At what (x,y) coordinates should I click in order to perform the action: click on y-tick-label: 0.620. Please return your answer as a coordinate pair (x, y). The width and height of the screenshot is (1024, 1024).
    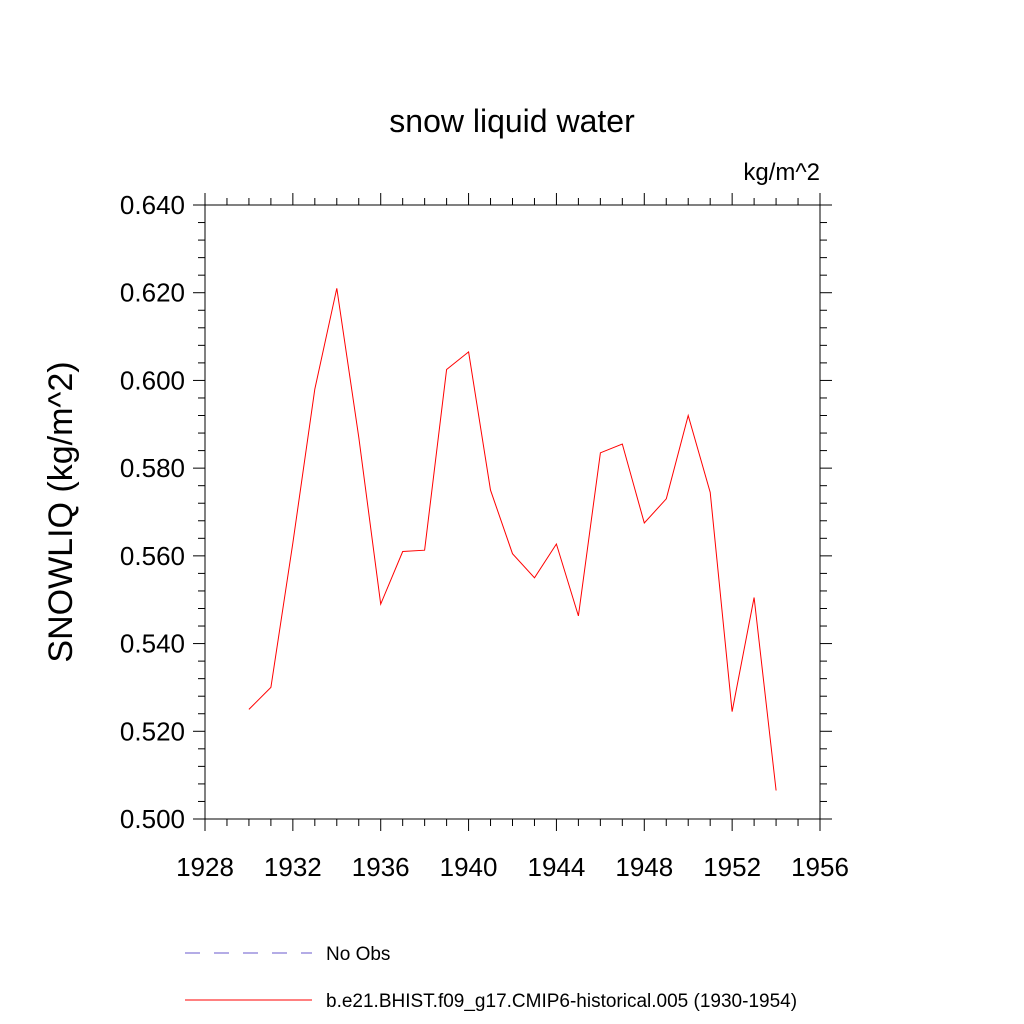
    Looking at the image, I should click on (152, 293).